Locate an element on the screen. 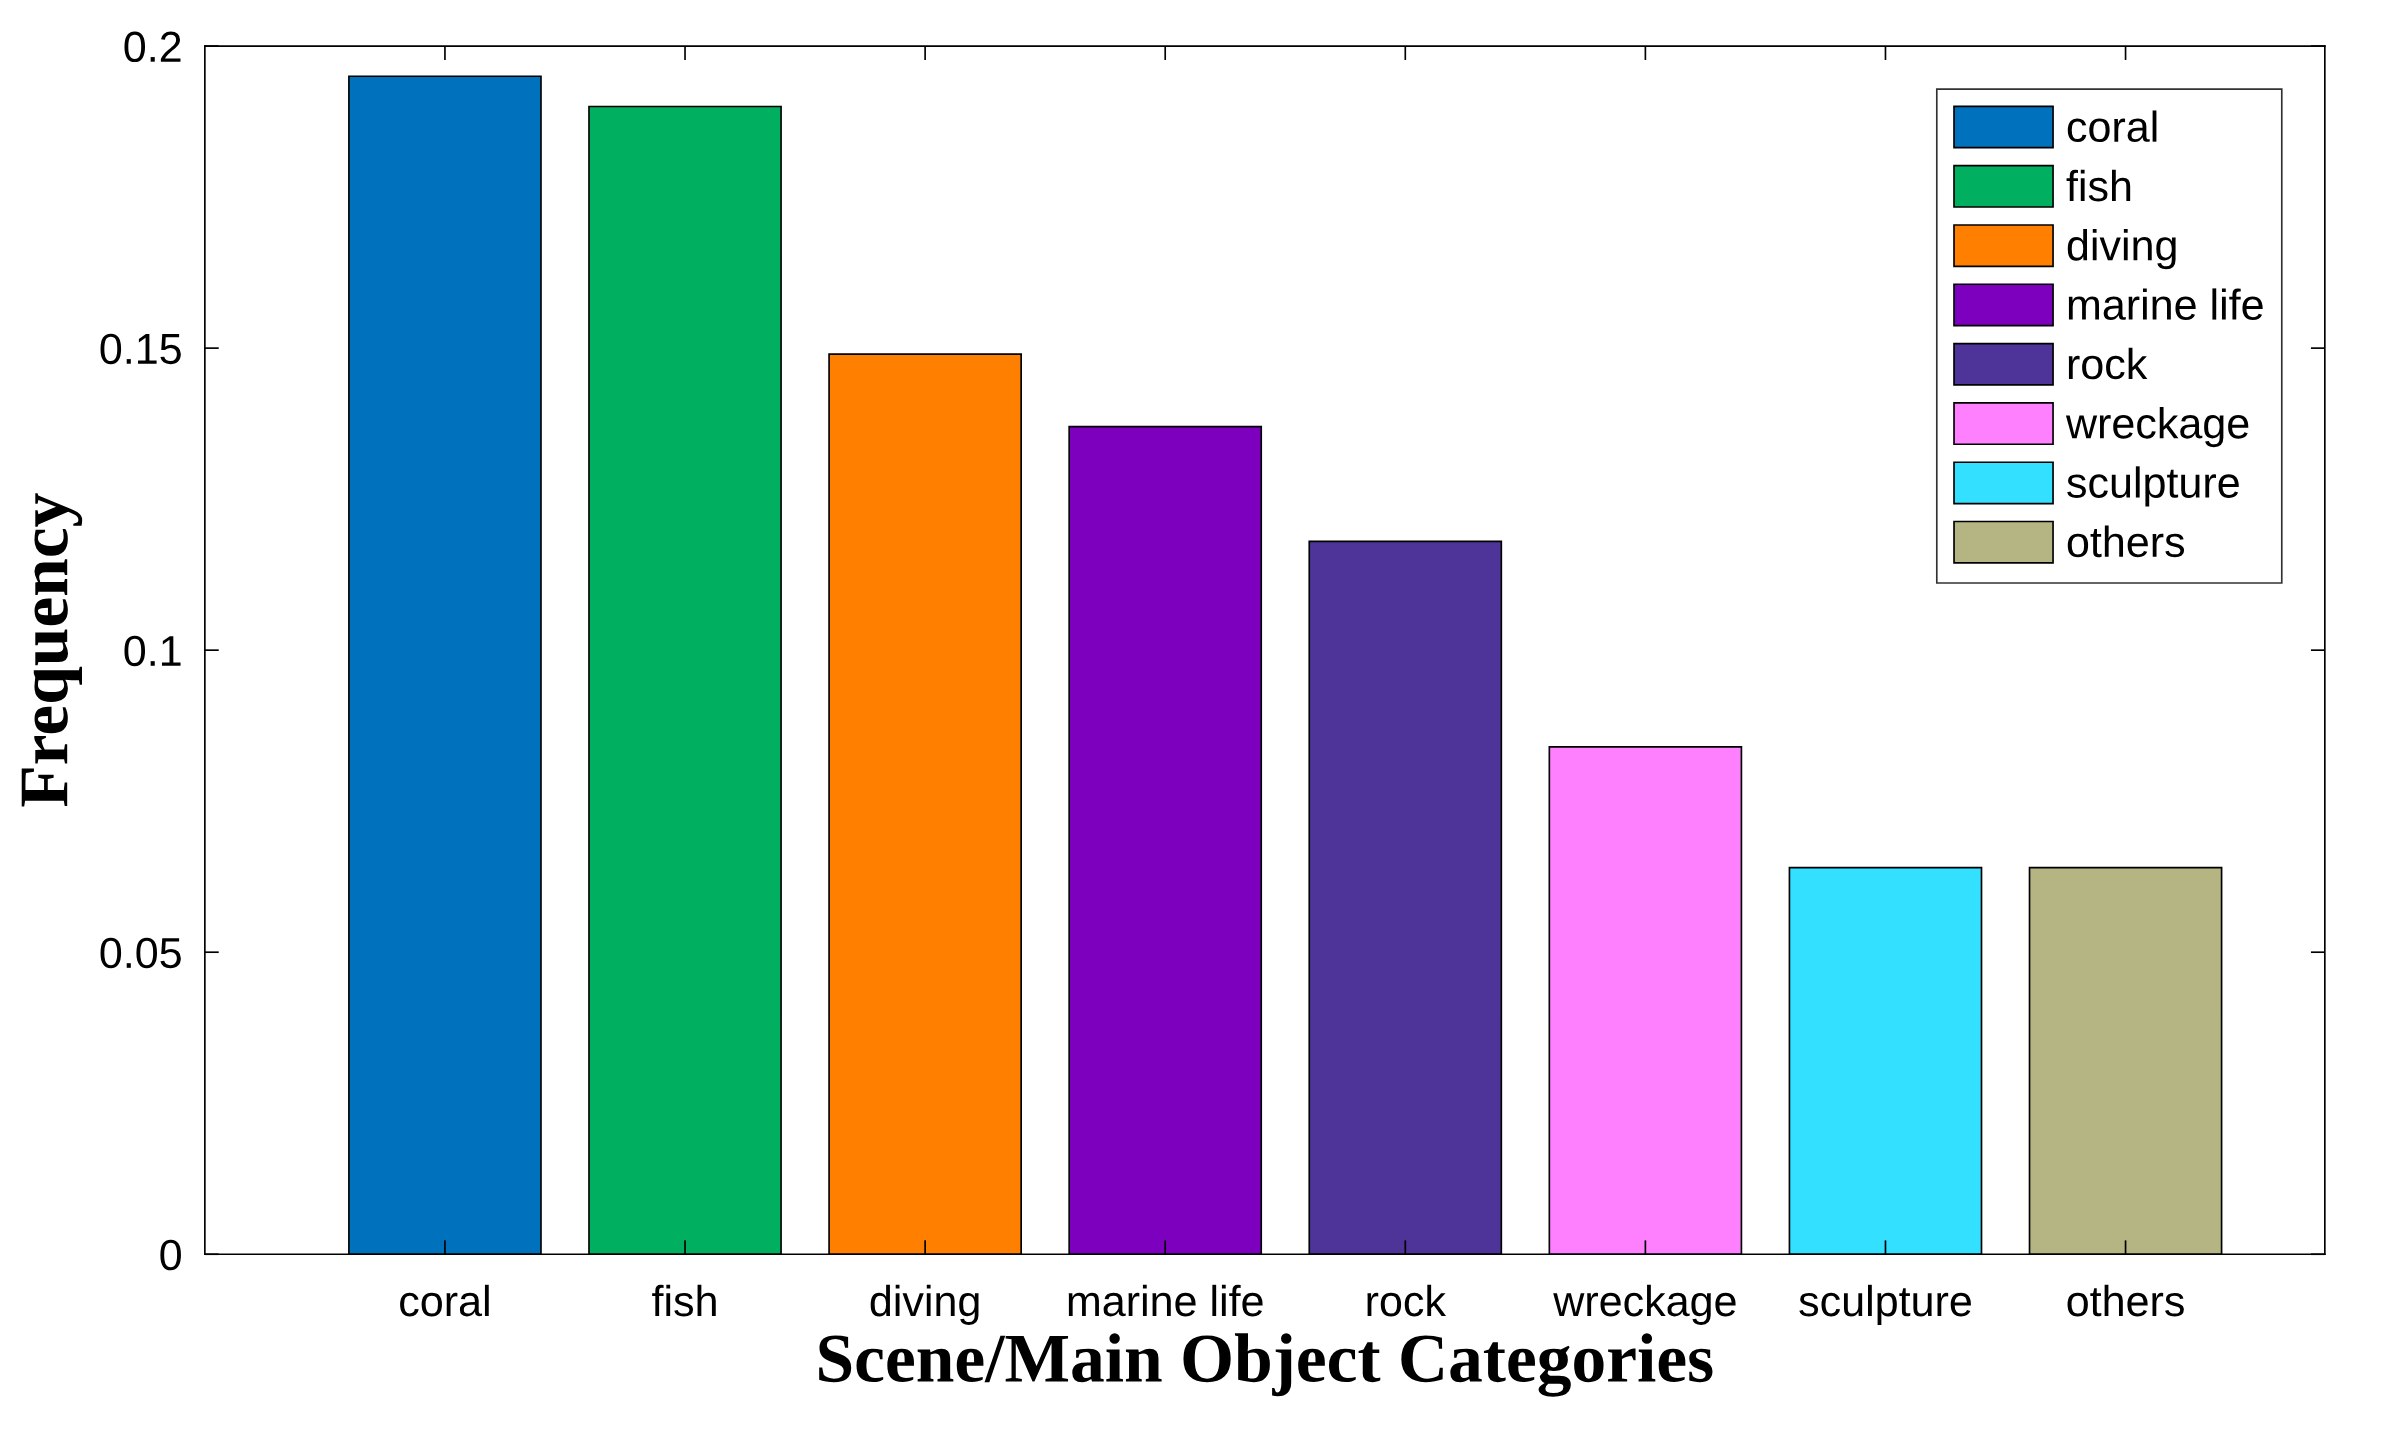 The height and width of the screenshot is (1440, 2382). y-tick-label: 0 is located at coordinates (170, 1255).